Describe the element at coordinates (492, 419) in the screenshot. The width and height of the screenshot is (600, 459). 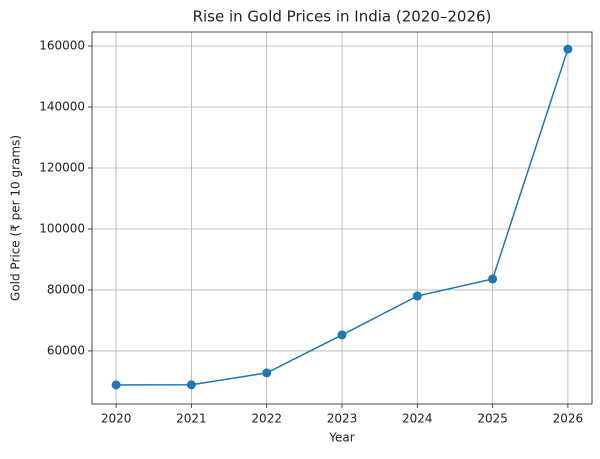
I see `x-tick-label: 2025` at that location.